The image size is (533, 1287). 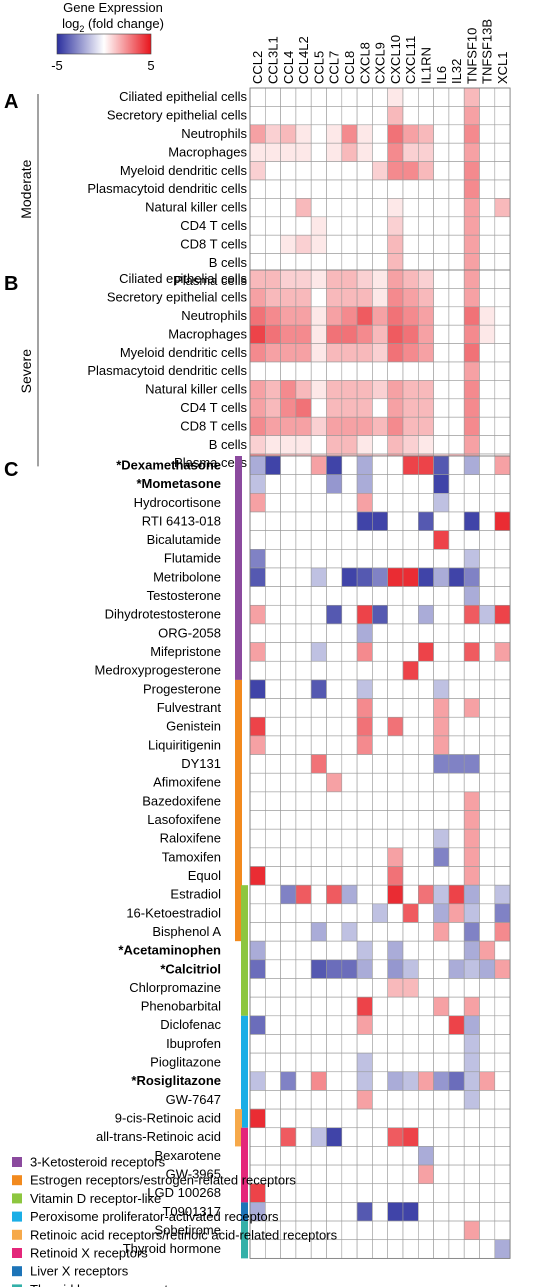 What do you see at coordinates (257, 67) in the screenshot?
I see `gene-label: CCL2` at bounding box center [257, 67].